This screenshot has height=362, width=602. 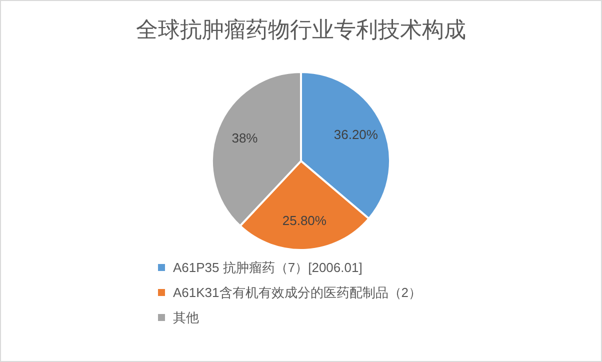 What do you see at coordinates (356, 134) in the screenshot?
I see `data-label: 36.20%` at bounding box center [356, 134].